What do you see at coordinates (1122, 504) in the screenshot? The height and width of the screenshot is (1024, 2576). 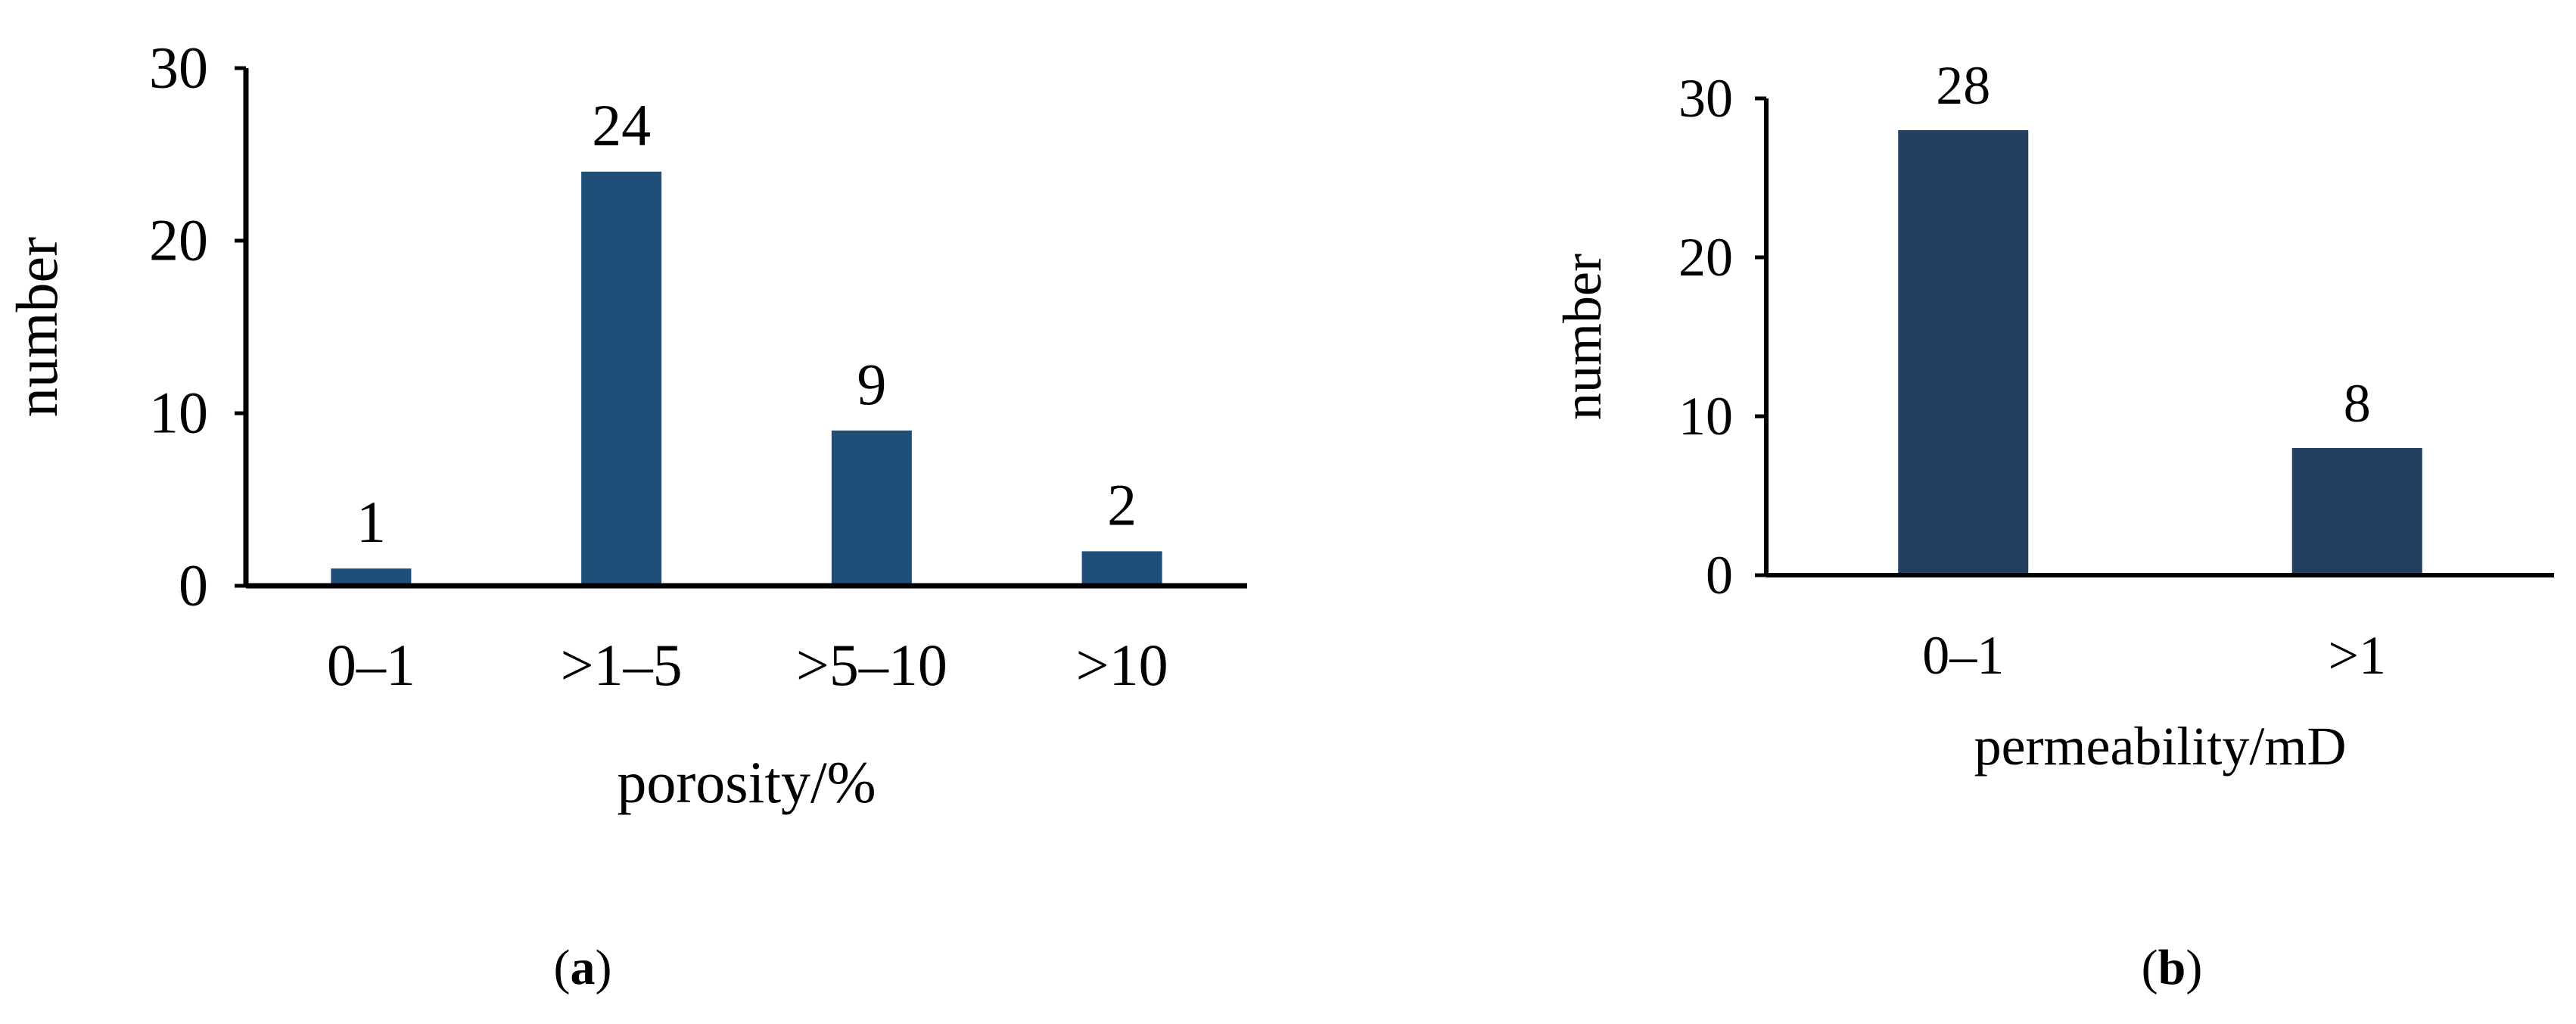 I see `data-label-4: 2` at bounding box center [1122, 504].